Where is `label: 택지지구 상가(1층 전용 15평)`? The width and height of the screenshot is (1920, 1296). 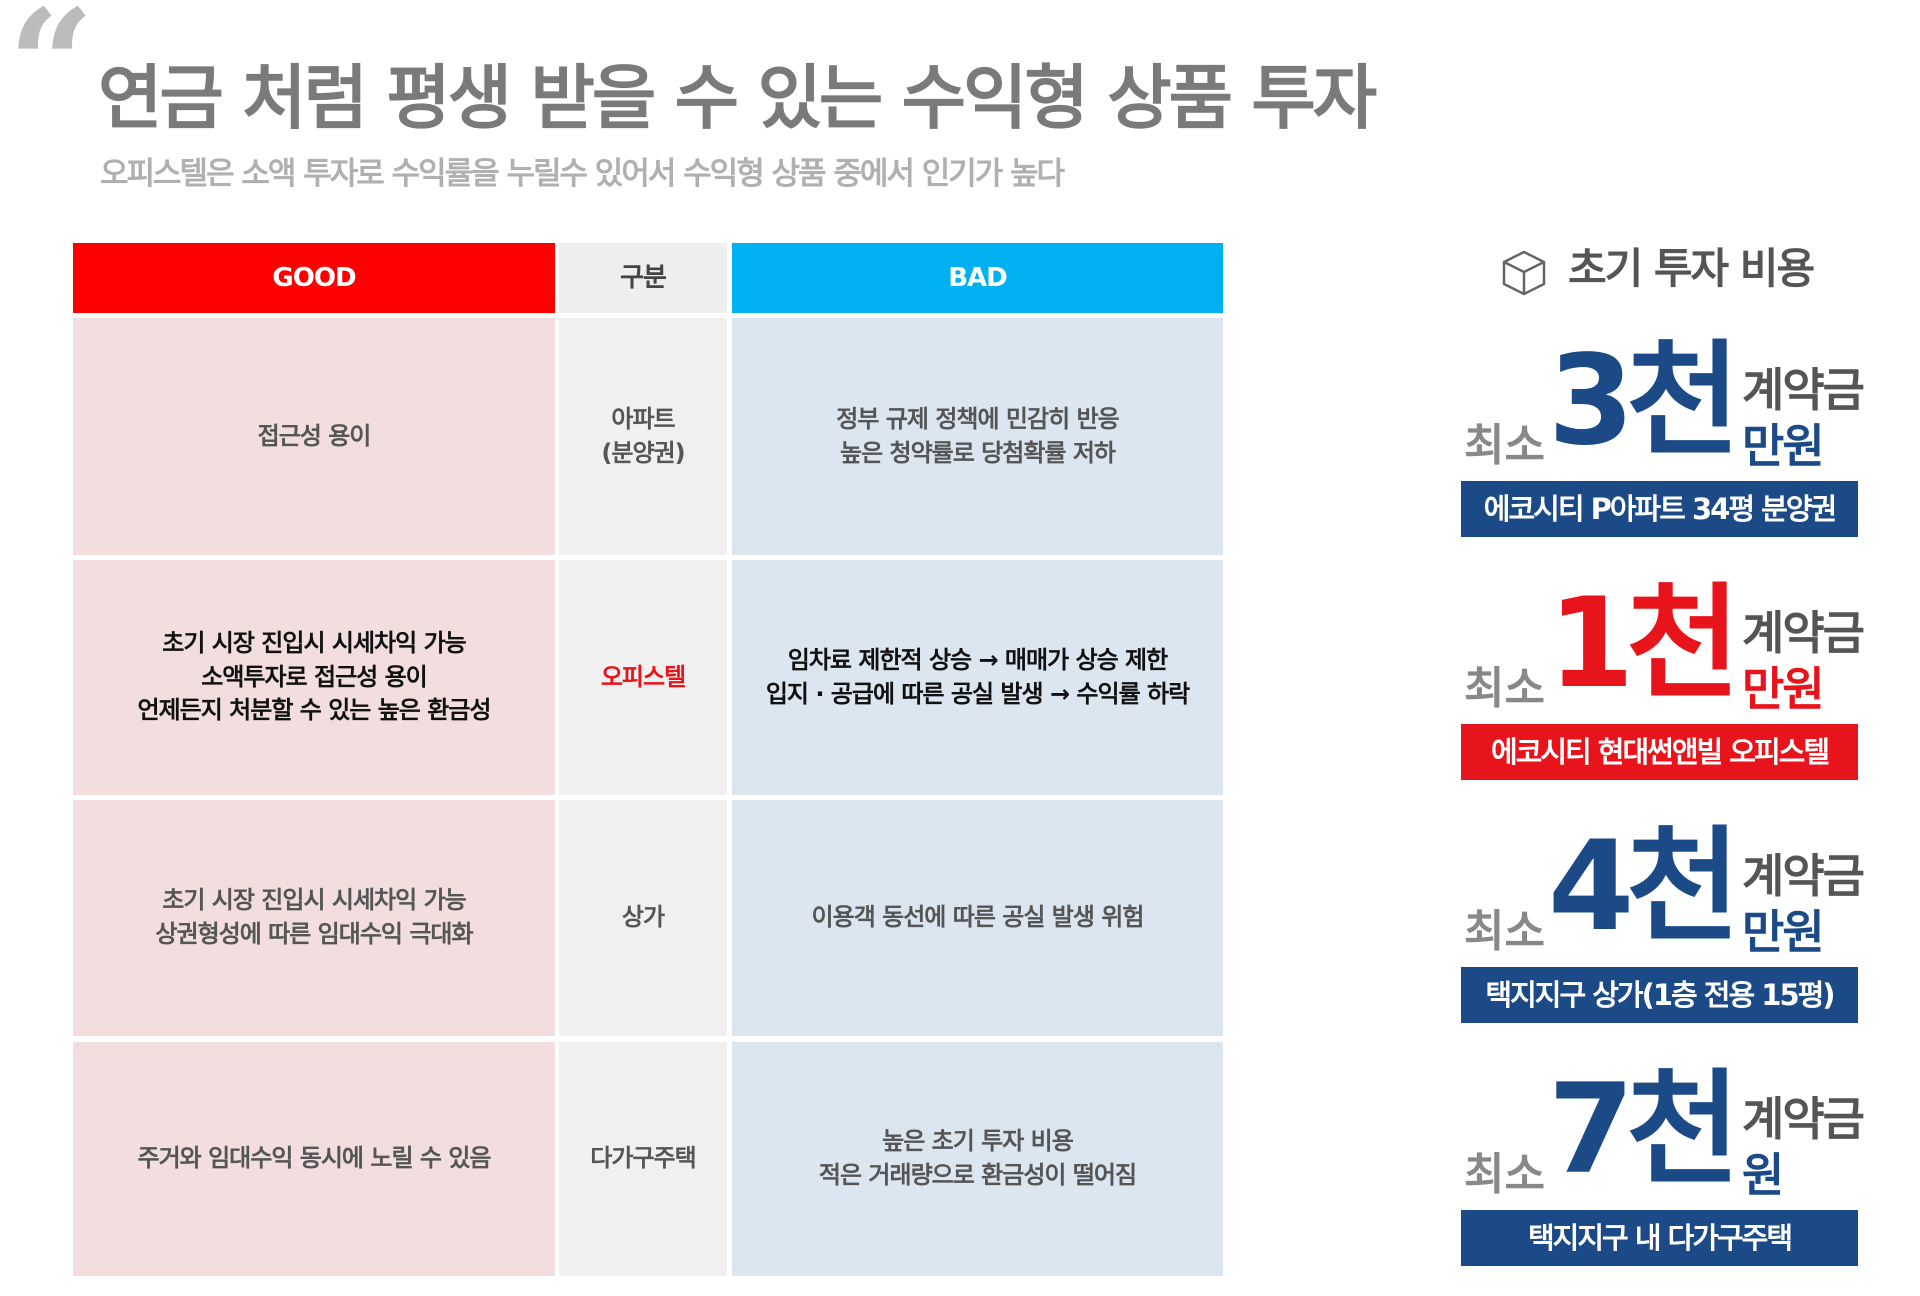
label: 택지지구 상가(1층 전용 15평) is located at coordinates (1660, 994).